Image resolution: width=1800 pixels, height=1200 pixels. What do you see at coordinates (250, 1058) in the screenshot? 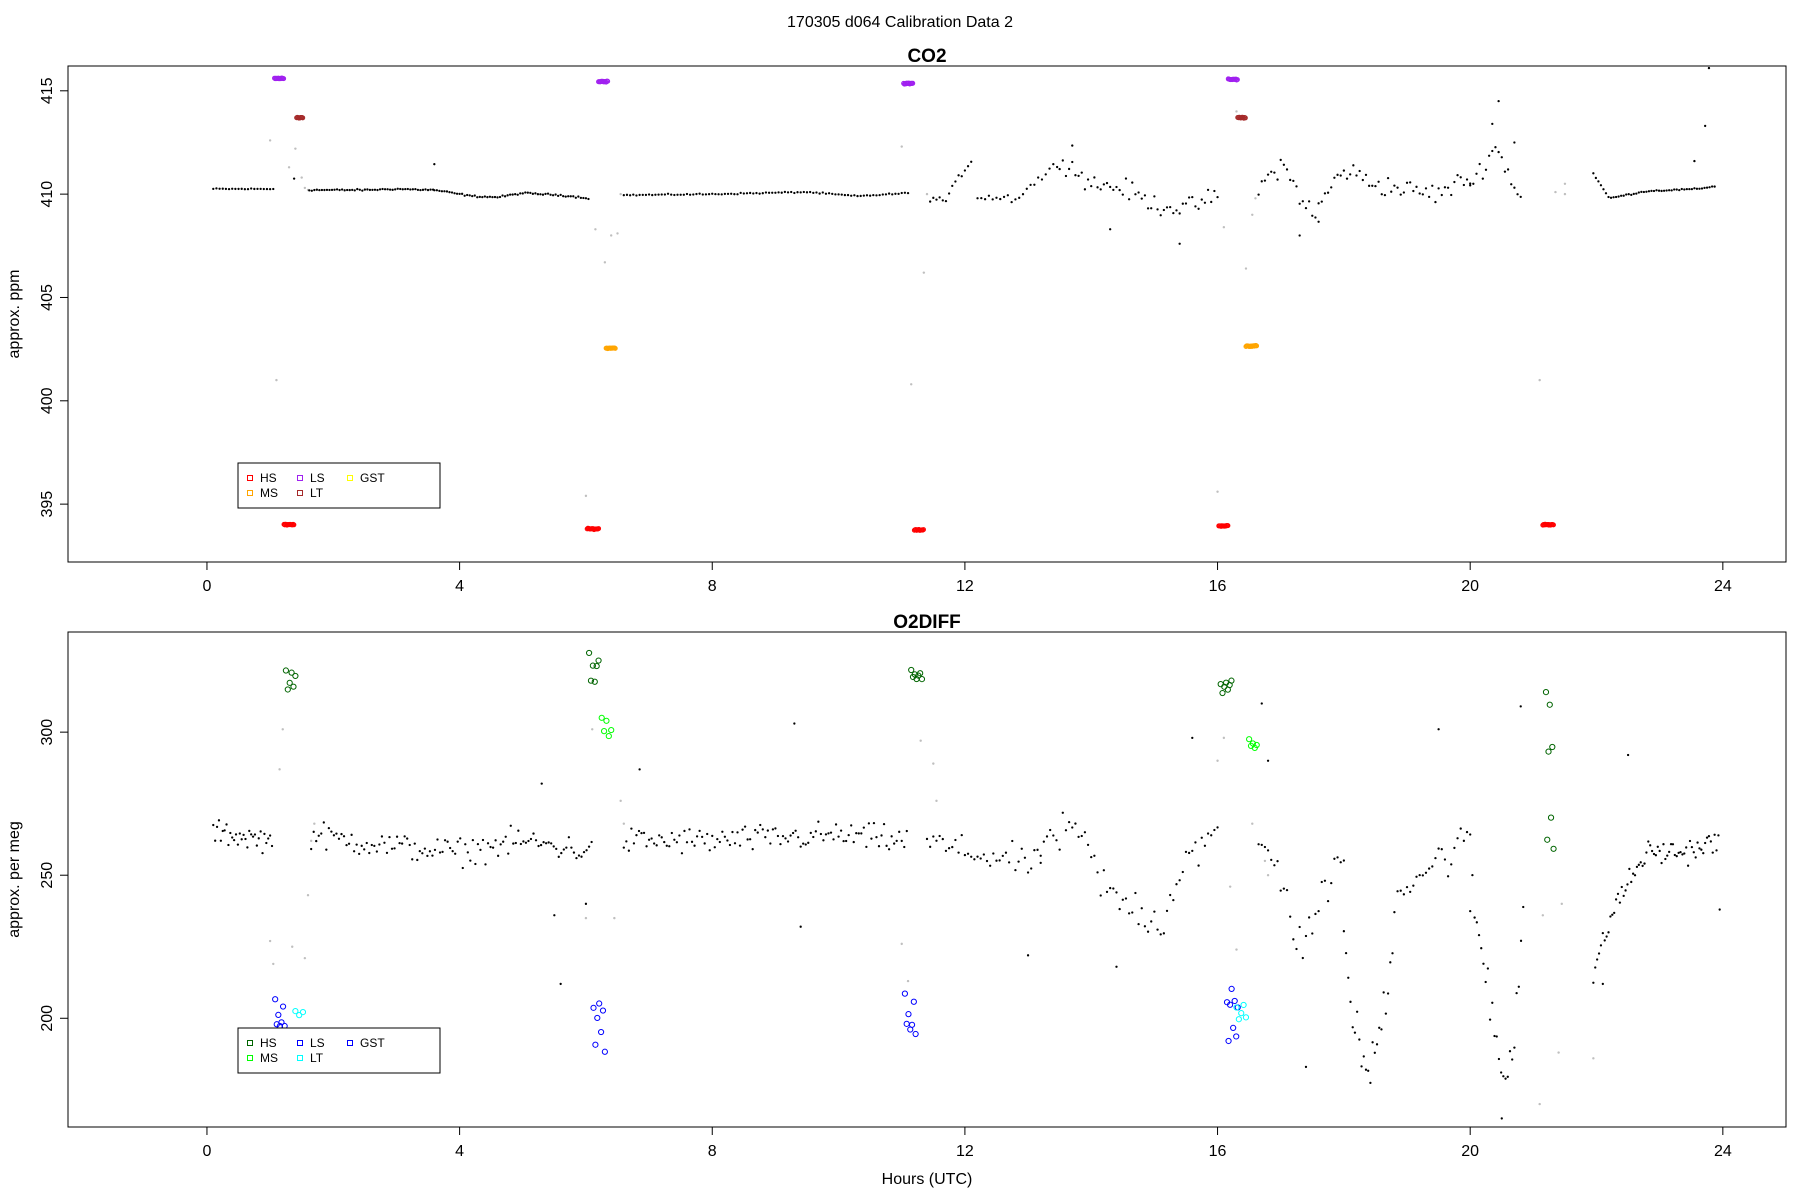
I see `legend-swatch-ms` at bounding box center [250, 1058].